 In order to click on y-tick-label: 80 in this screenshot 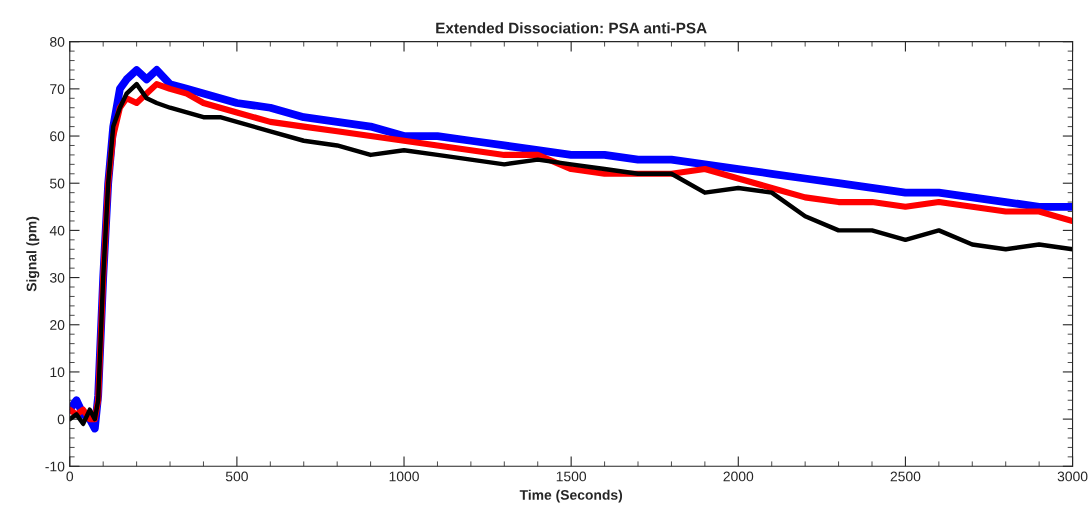, I will do `click(57, 42)`.